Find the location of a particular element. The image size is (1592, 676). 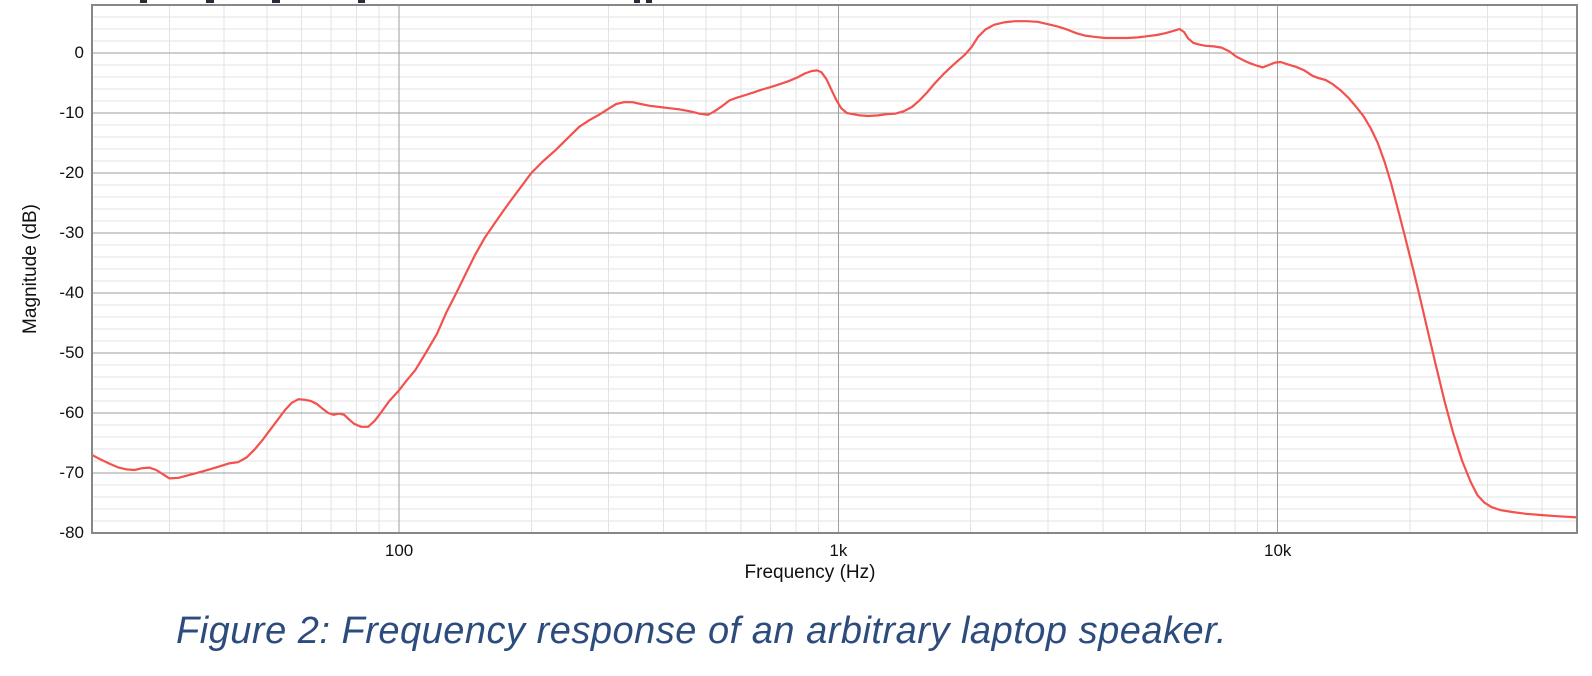

y-tick-label: -70 is located at coordinates (71, 472).